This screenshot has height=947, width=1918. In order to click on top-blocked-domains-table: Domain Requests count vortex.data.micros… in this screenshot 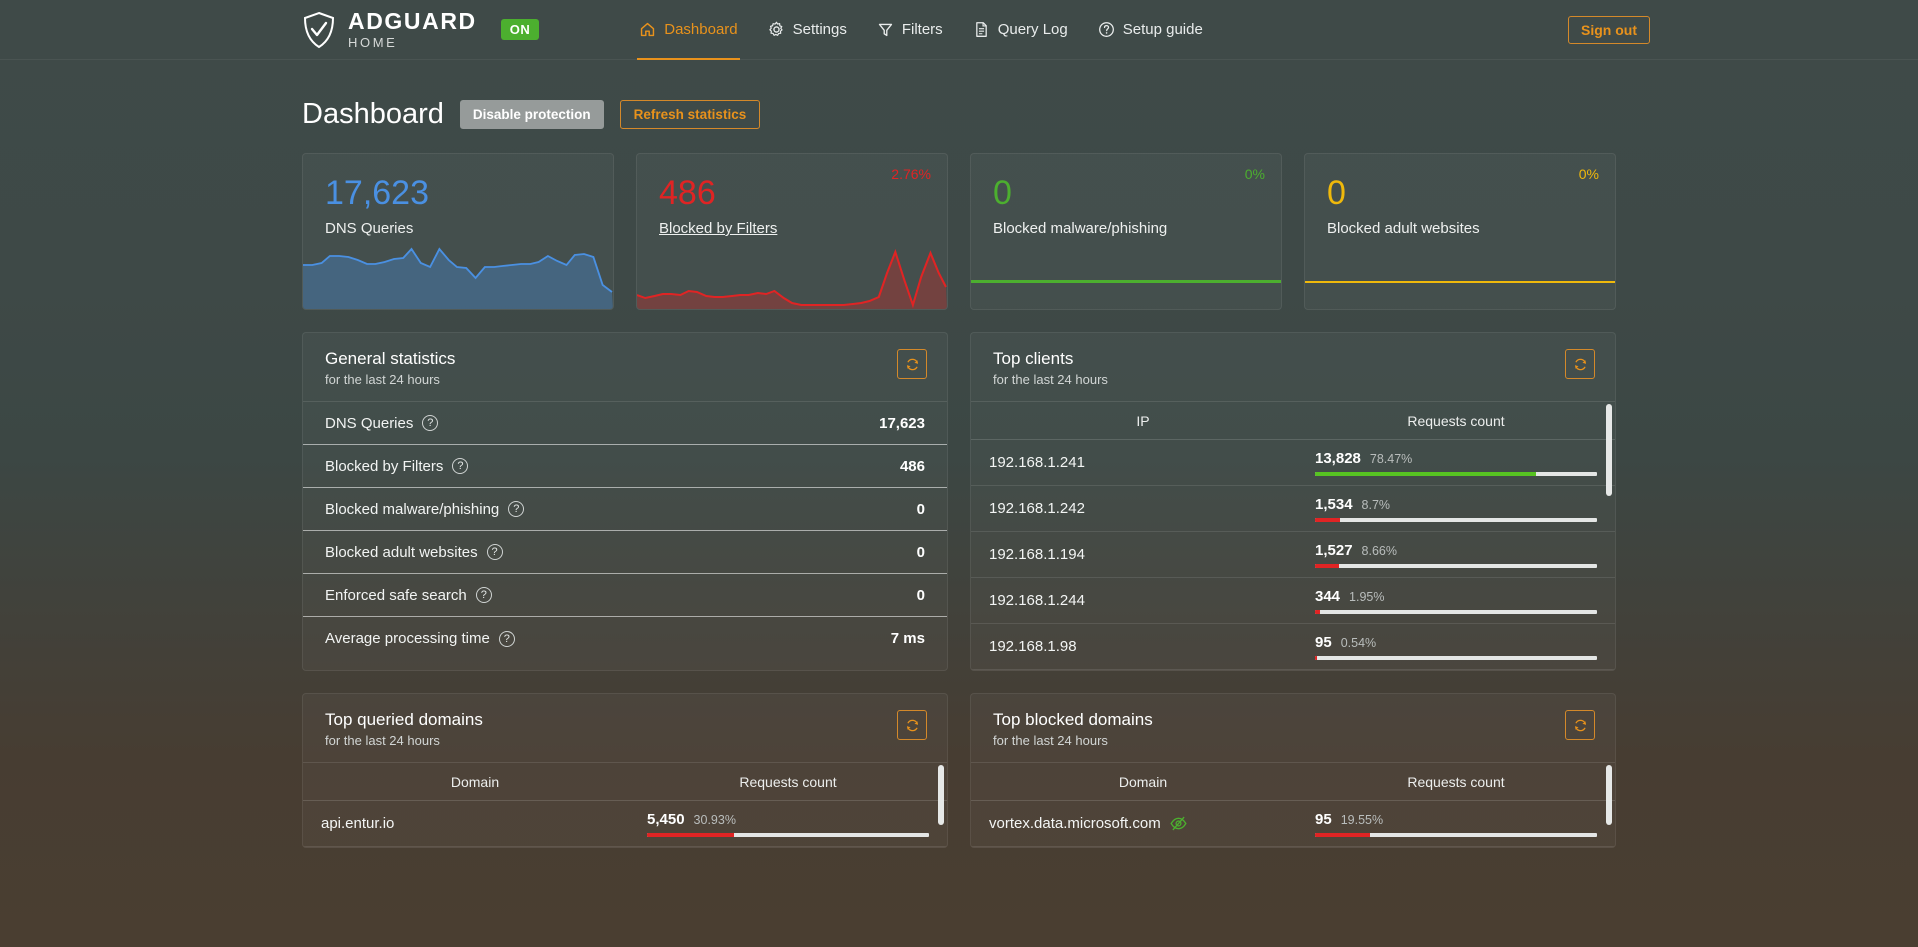, I will do `click(1293, 805)`.